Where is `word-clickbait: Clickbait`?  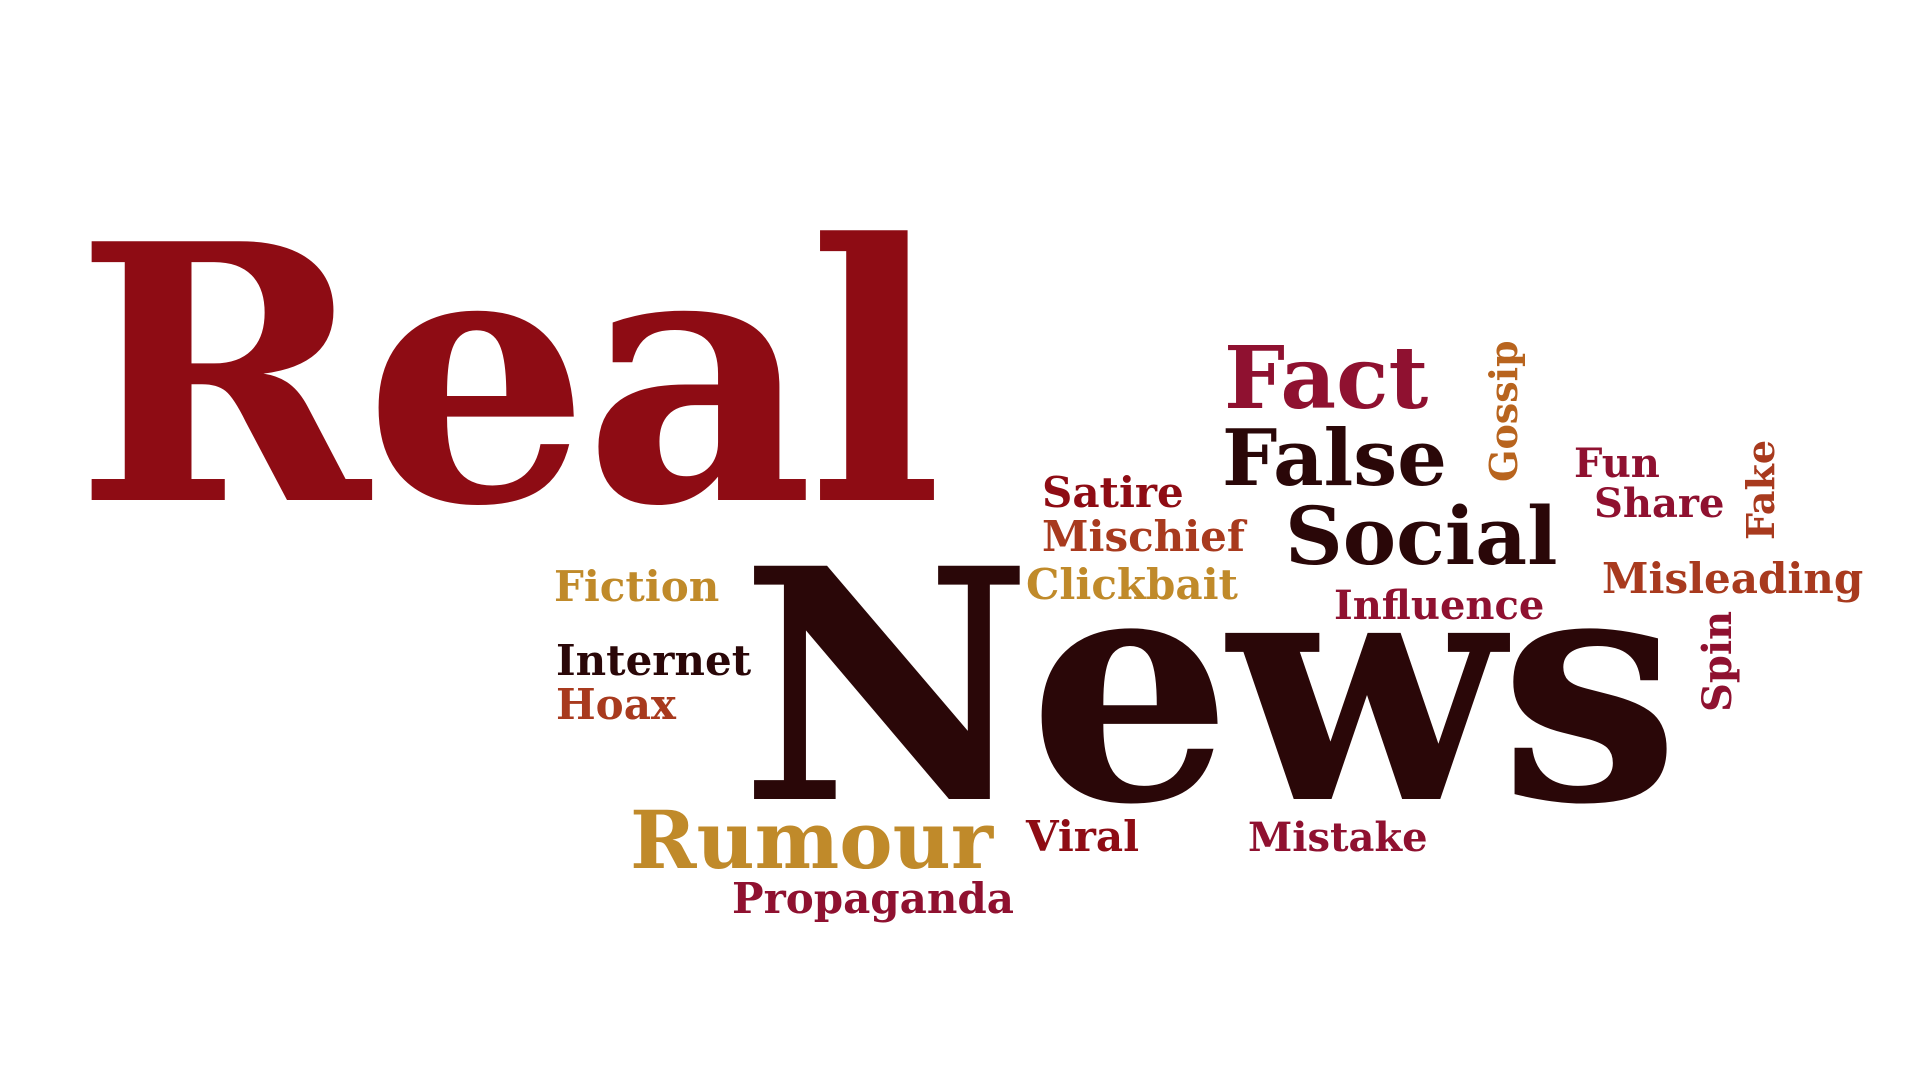
word-clickbait: Clickbait is located at coordinates (1132, 584).